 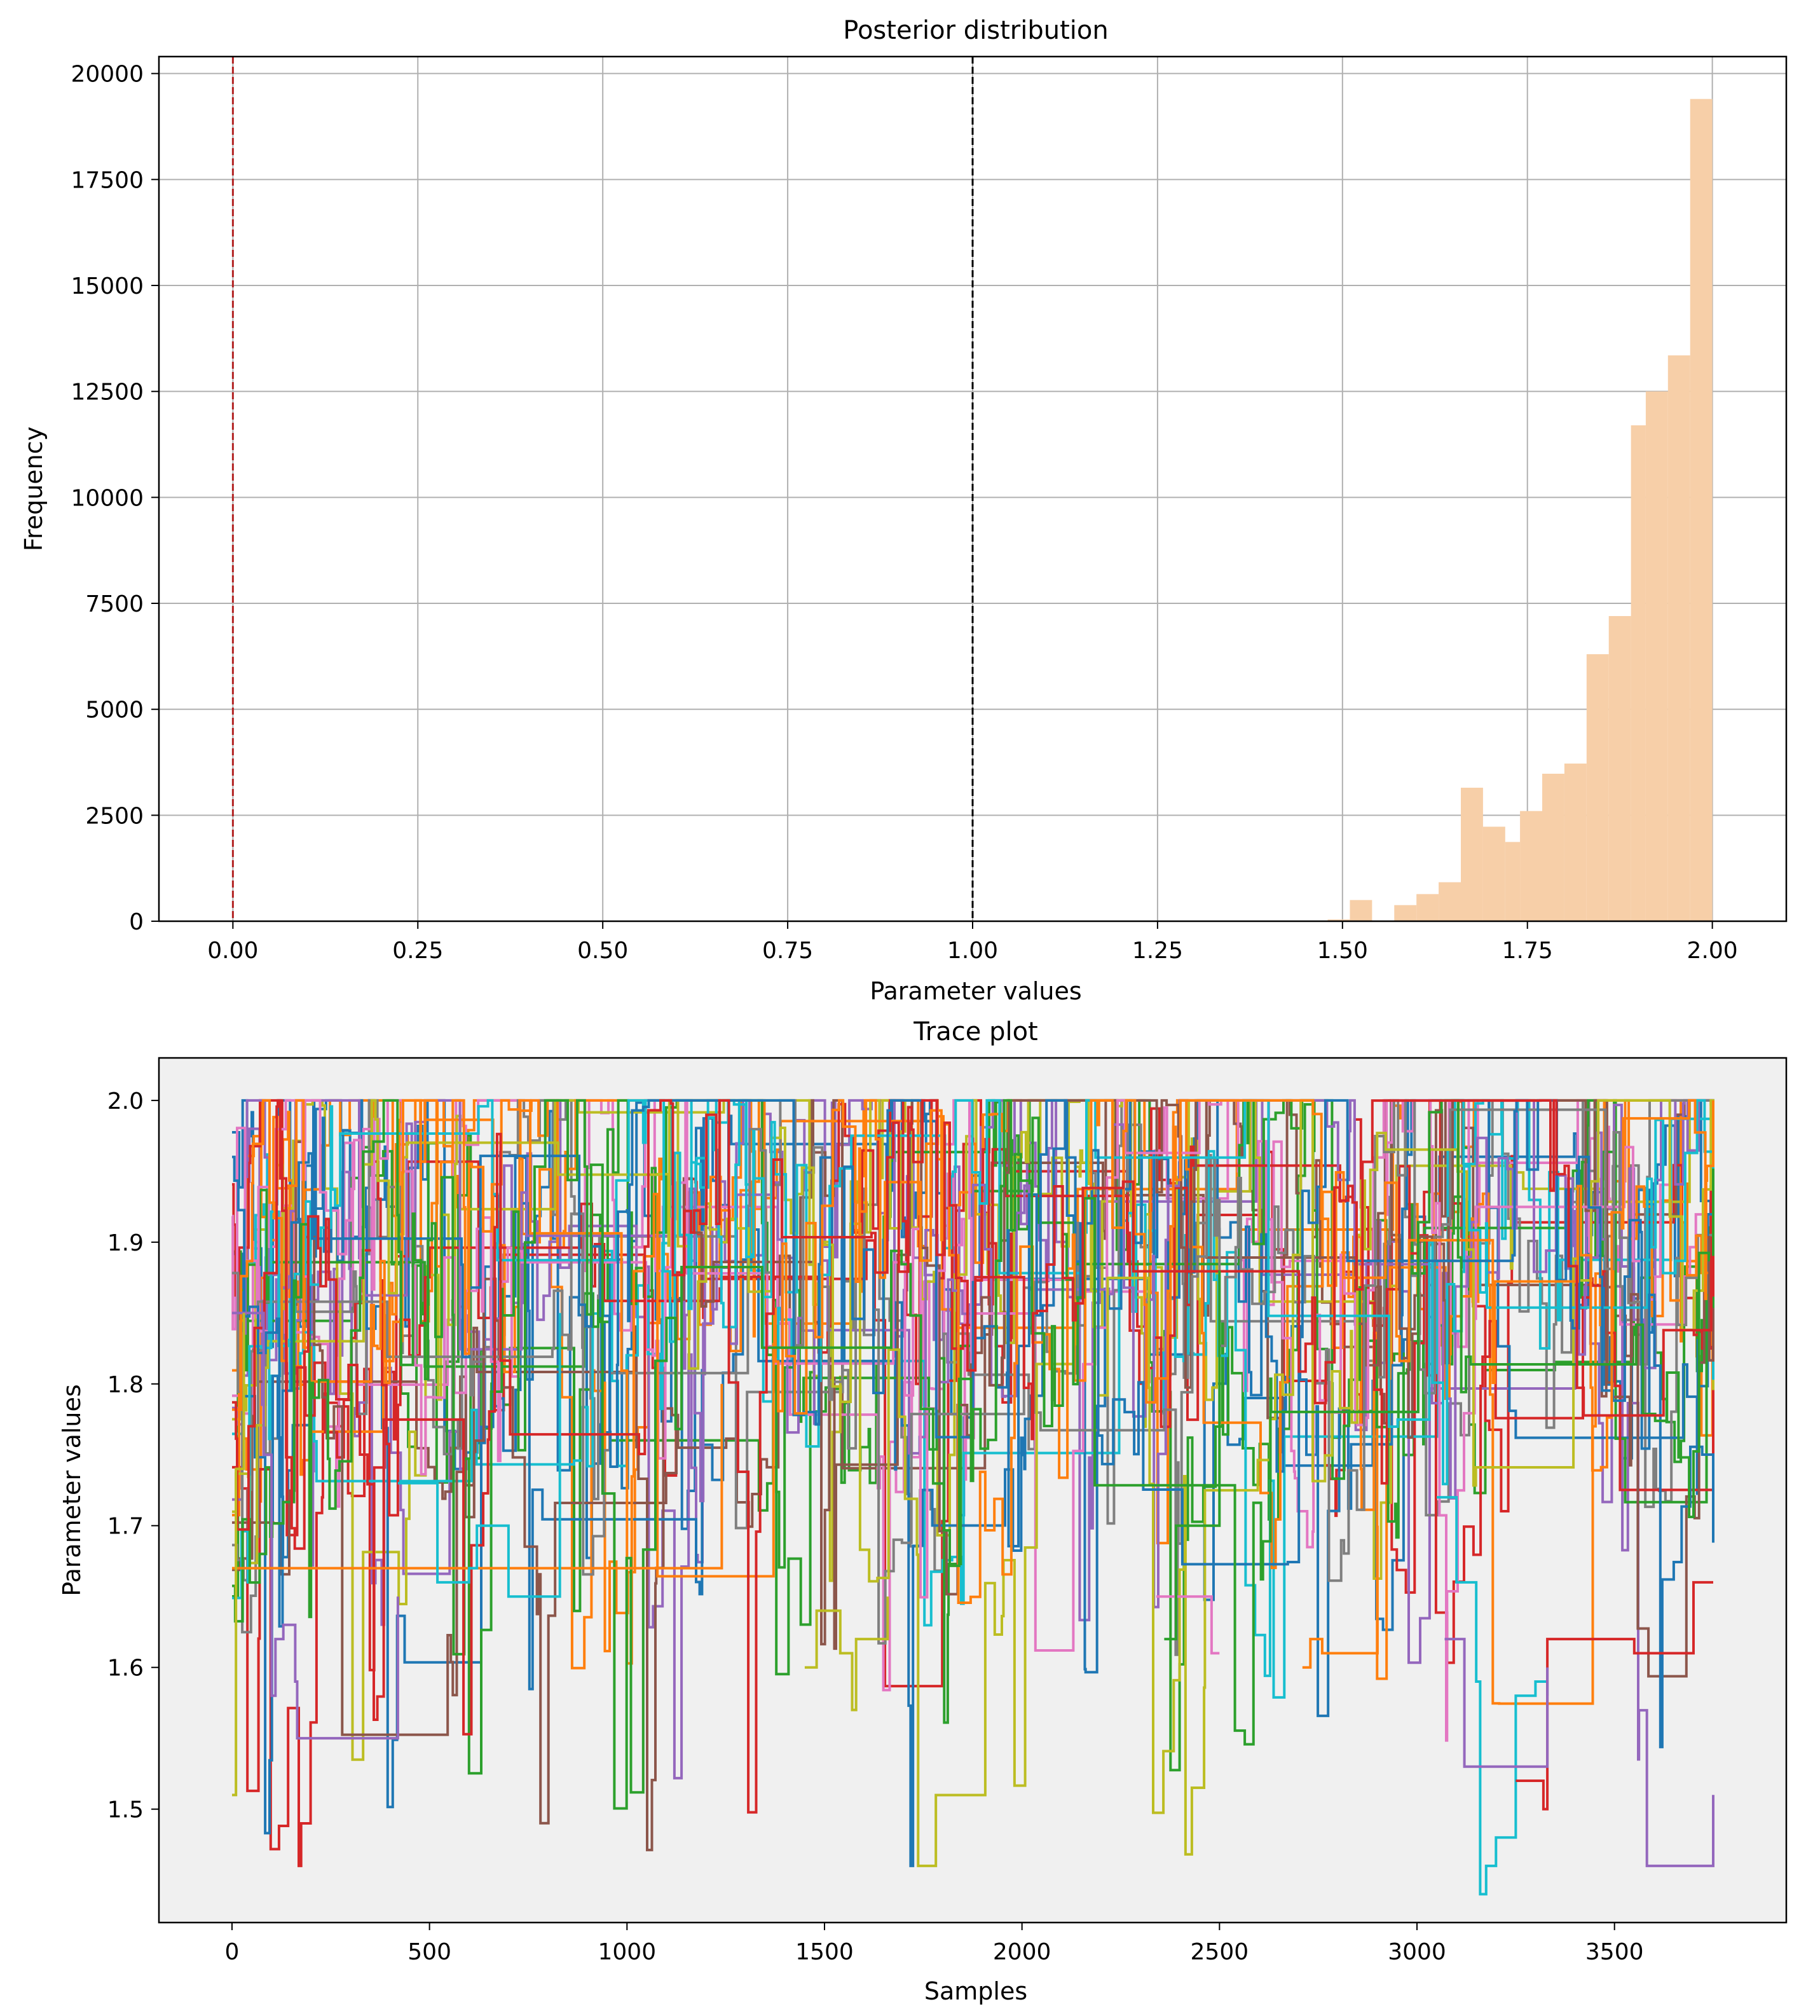 I want to click on trace-y-tick-label: 1.7, so click(x=125, y=1527).